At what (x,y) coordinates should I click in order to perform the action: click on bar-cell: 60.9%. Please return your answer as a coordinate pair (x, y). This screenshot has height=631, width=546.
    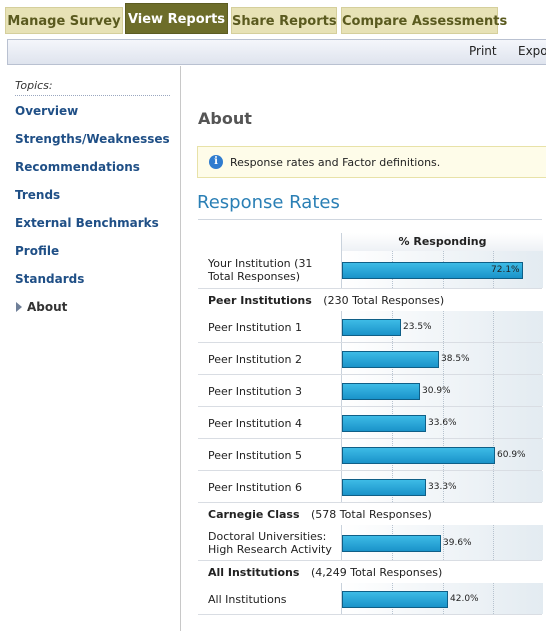
    Looking at the image, I should click on (442, 454).